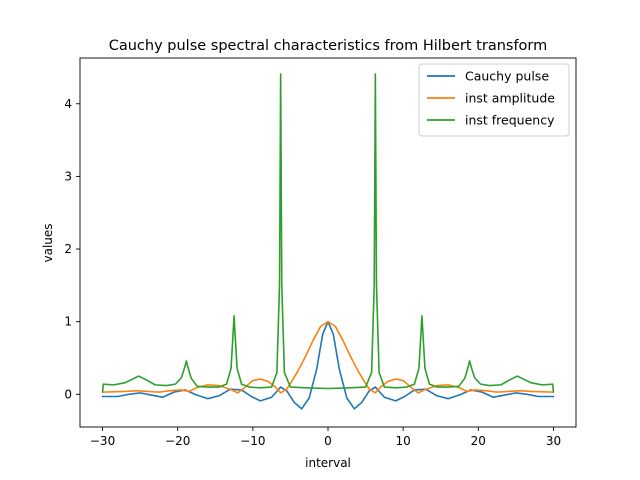  What do you see at coordinates (510, 98) in the screenshot?
I see `legend-label-1: inst amplitude` at bounding box center [510, 98].